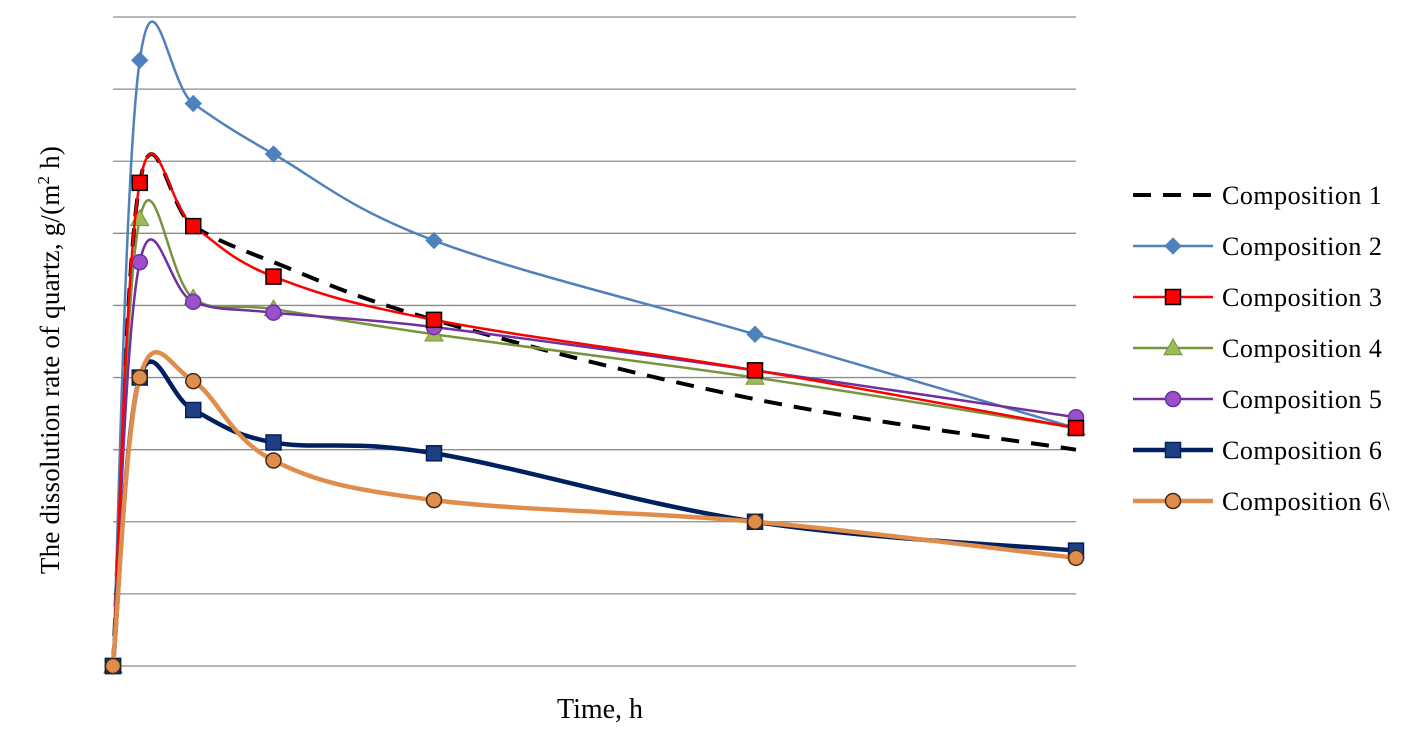  What do you see at coordinates (1302, 297) in the screenshot?
I see `legend-label: Composition 3` at bounding box center [1302, 297].